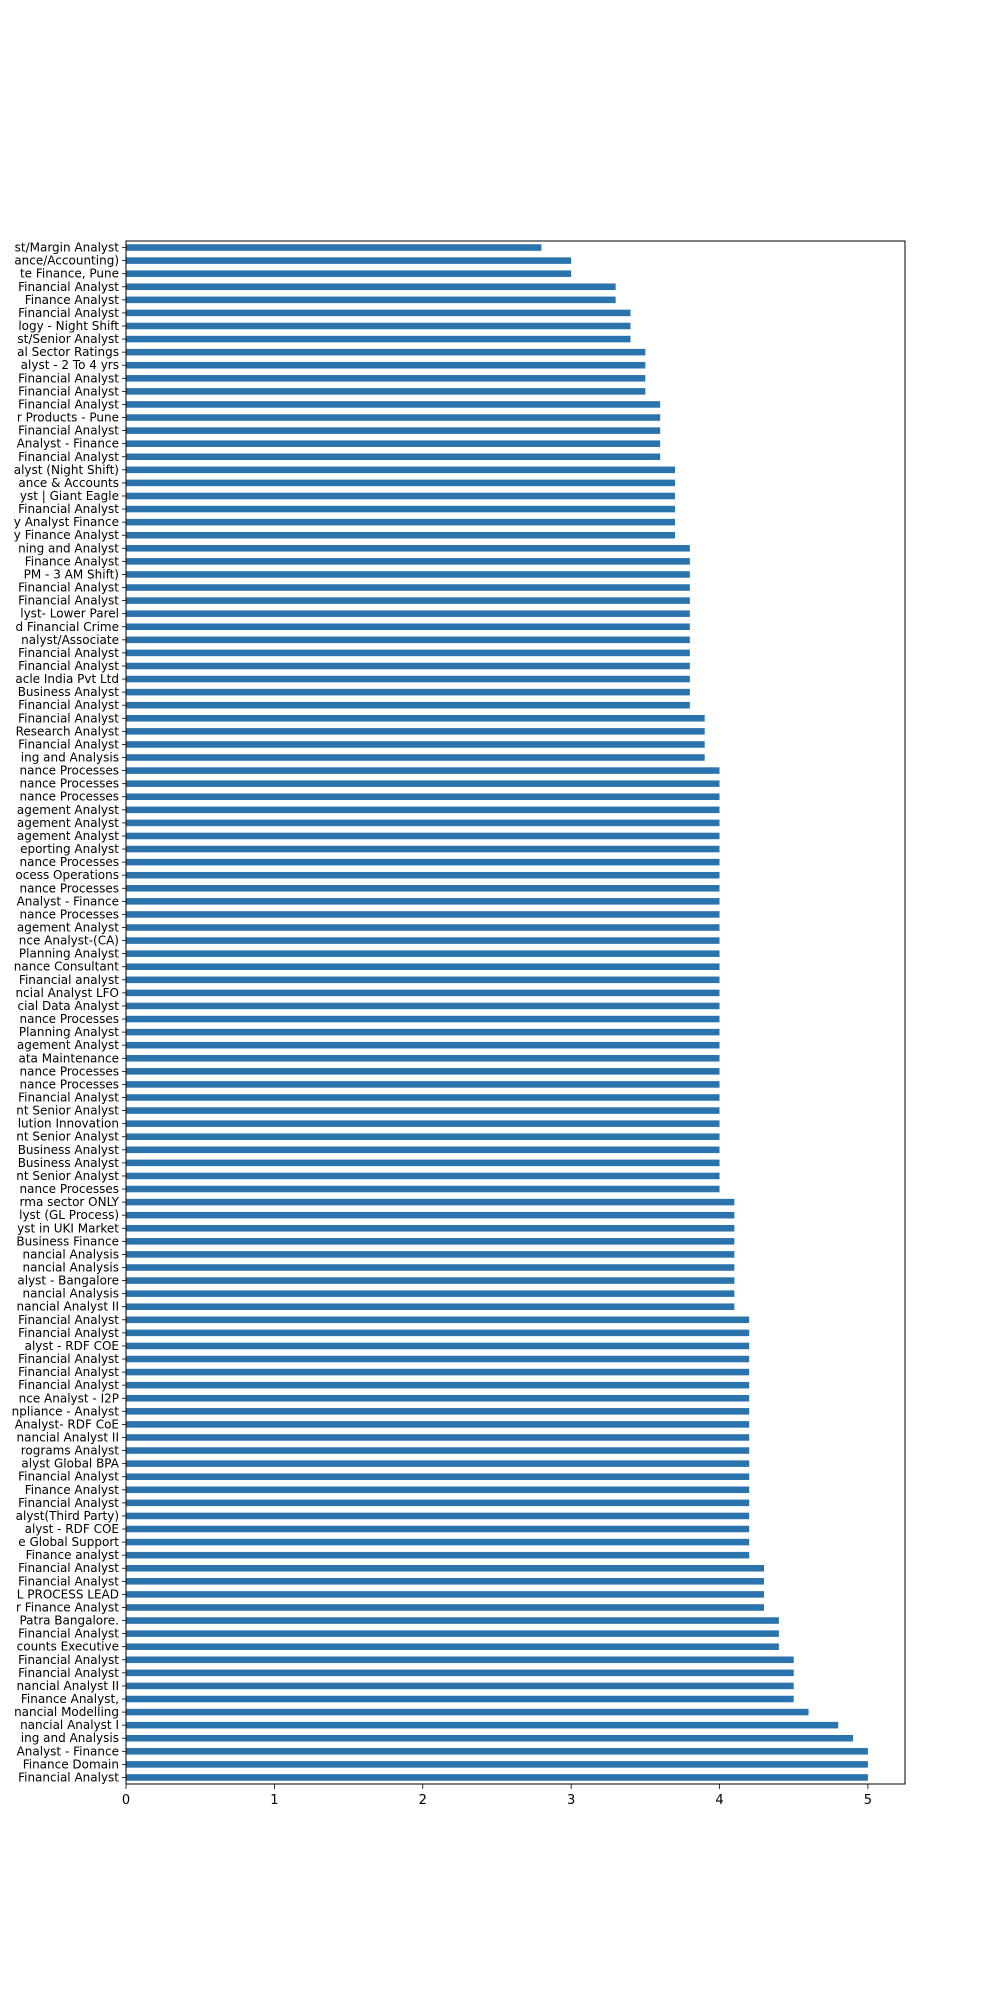 This screenshot has height=2005, width=1000. What do you see at coordinates (69, 1006) in the screenshot?
I see `y-tick-label: cial Data Analyst` at bounding box center [69, 1006].